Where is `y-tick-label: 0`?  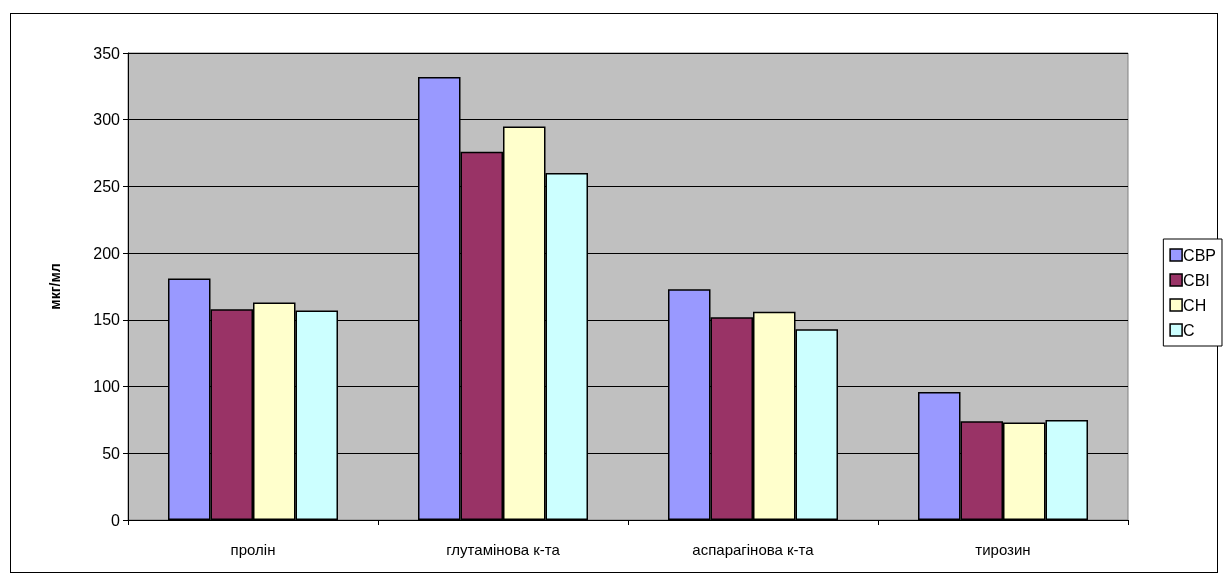 y-tick-label: 0 is located at coordinates (116, 520).